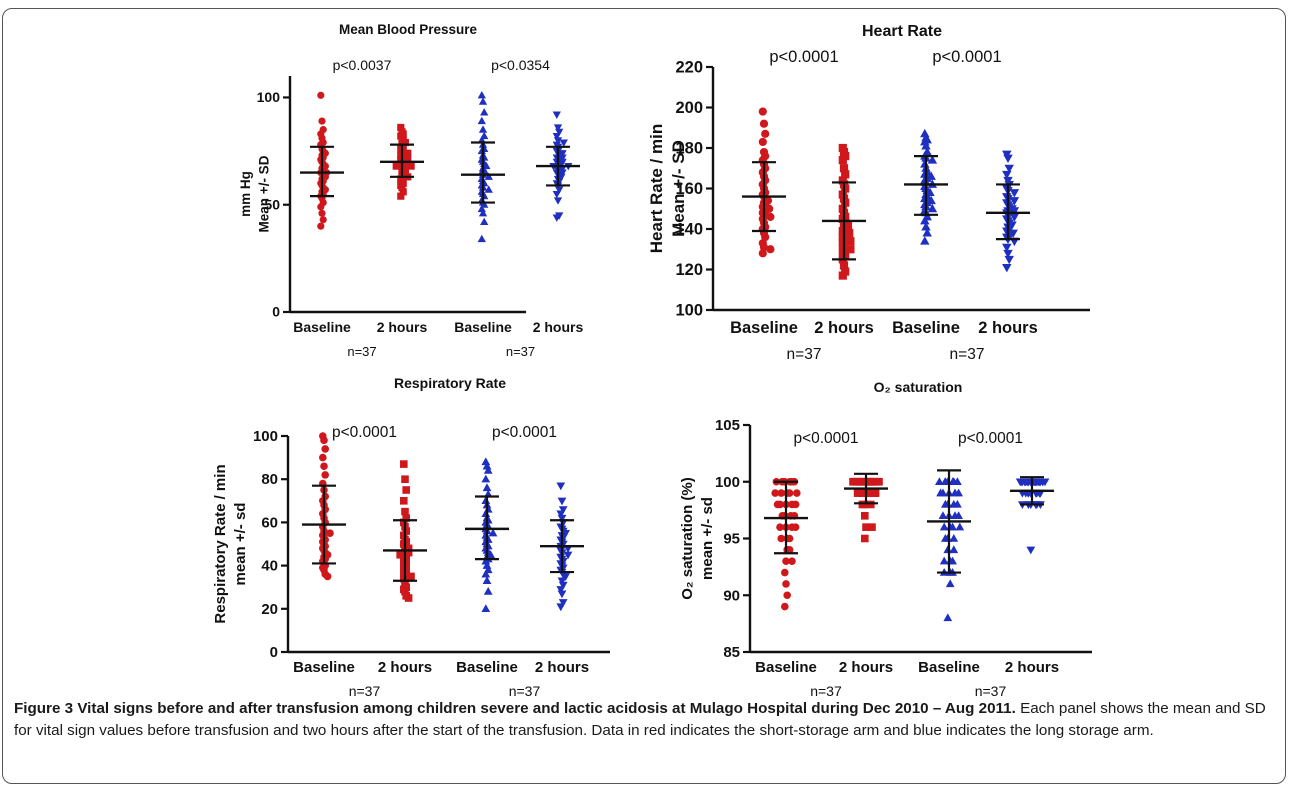  I want to click on y-axis-label: Heart Rate / min, so click(656, 188).